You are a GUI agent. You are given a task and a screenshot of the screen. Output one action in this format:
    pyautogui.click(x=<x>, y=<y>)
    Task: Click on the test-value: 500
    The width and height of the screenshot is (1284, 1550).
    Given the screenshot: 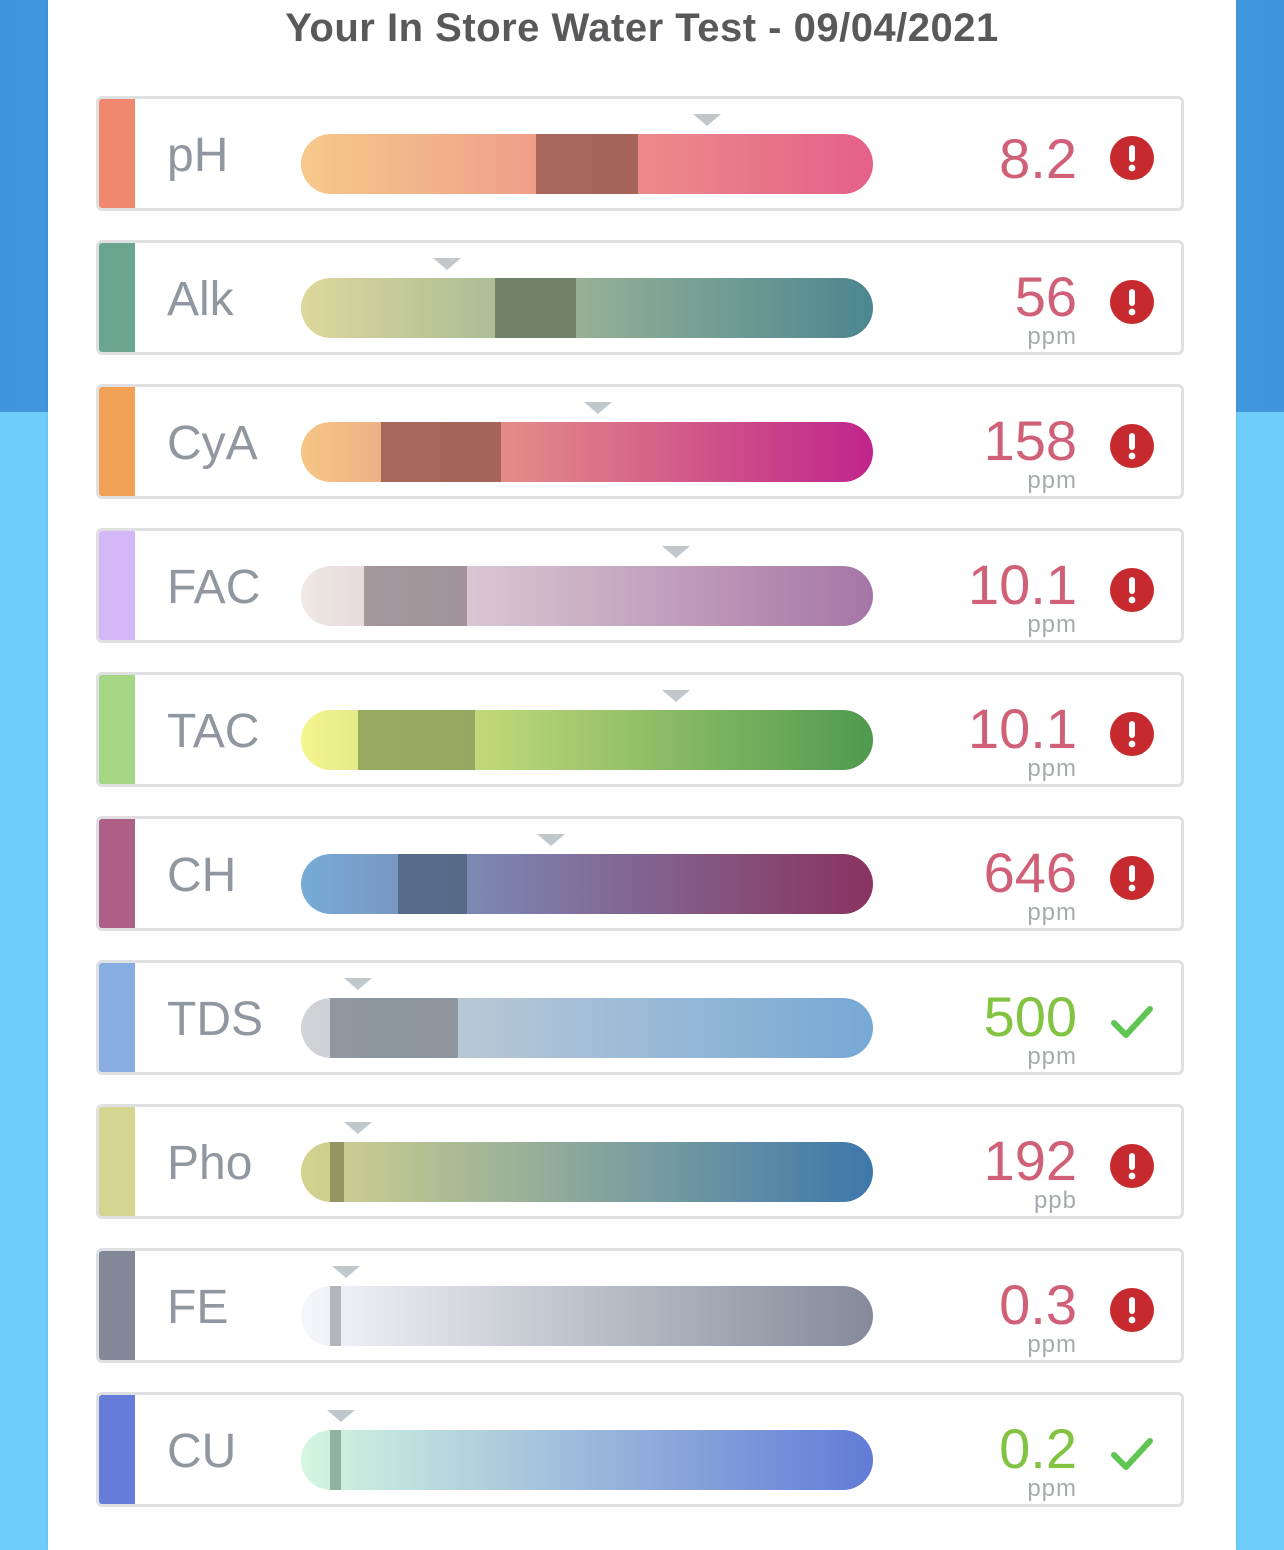 What is the action you would take?
    pyautogui.click(x=1030, y=1016)
    